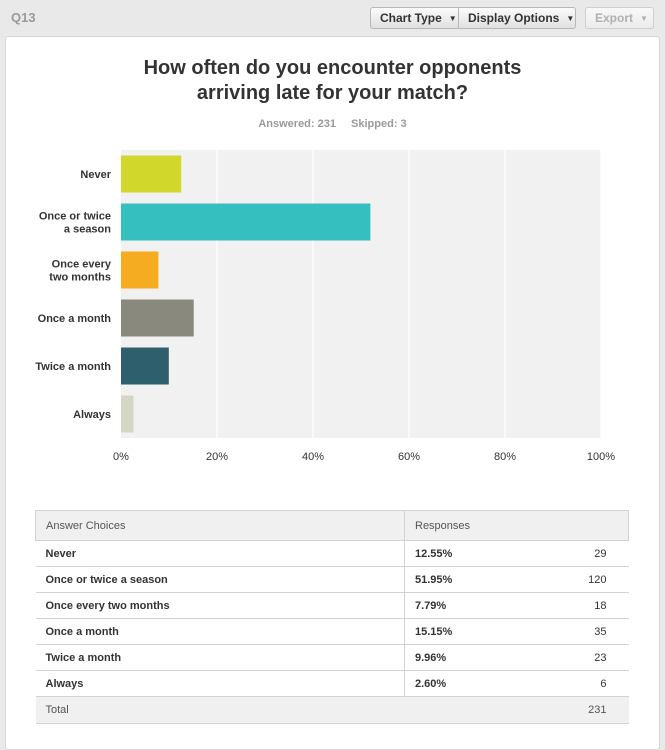 This screenshot has width=665, height=750. Describe the element at coordinates (577, 657) in the screenshot. I see `count-cell: 23` at that location.